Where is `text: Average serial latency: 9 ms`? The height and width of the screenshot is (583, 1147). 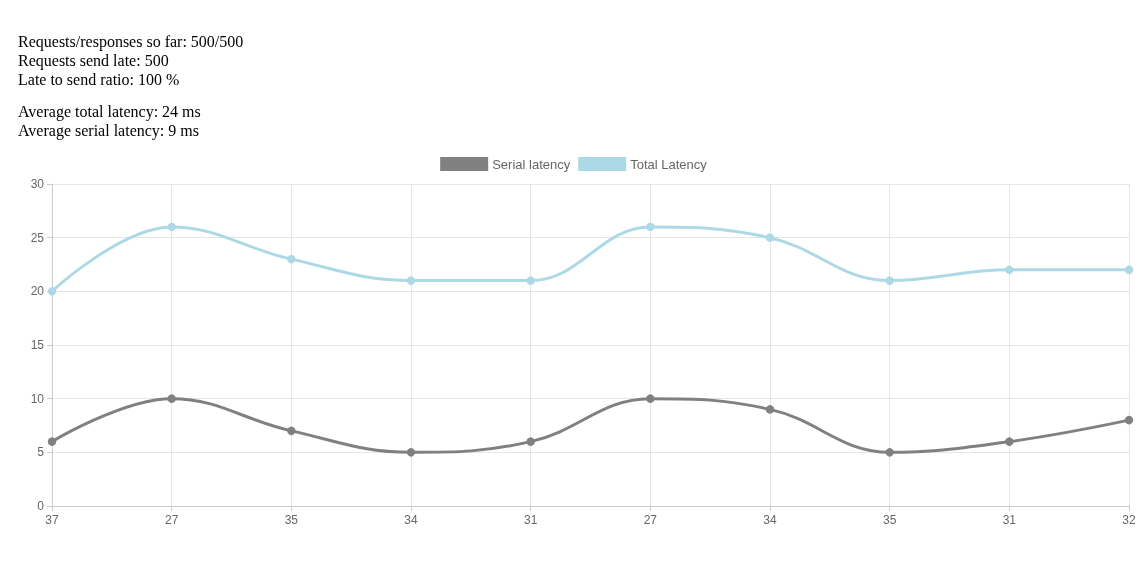 text: Average serial latency: 9 ms is located at coordinates (109, 130).